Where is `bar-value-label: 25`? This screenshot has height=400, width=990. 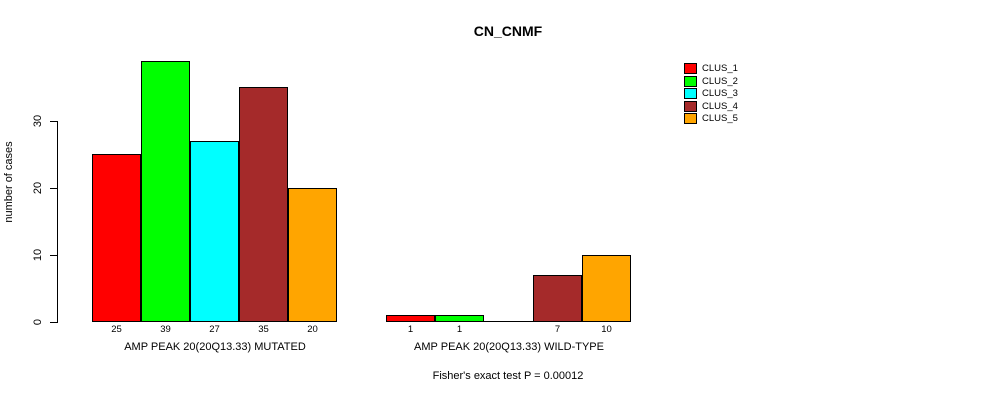
bar-value-label: 25 is located at coordinates (116, 329).